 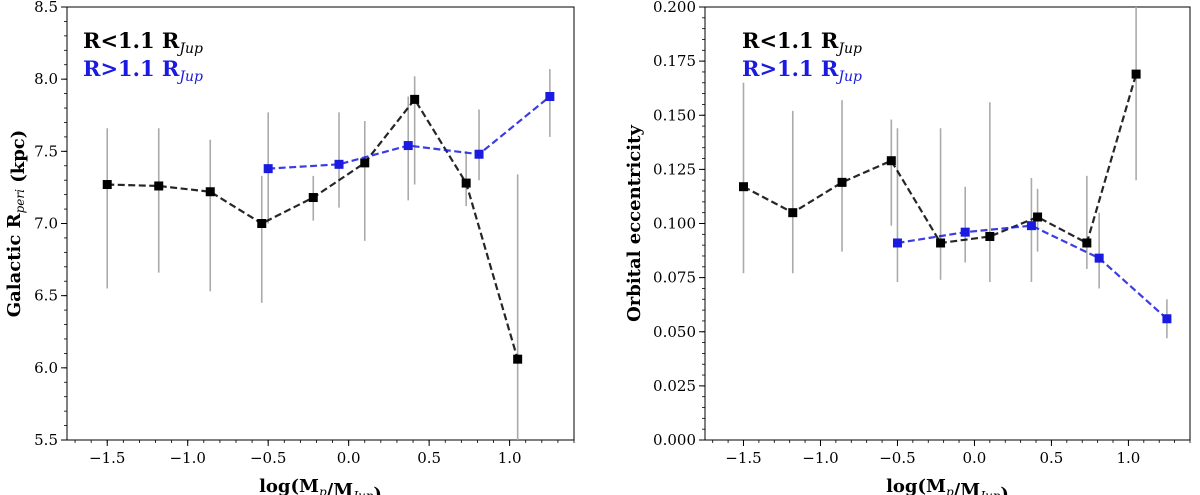 I want to click on y-tick-label: 7.0, so click(x=46, y=224).